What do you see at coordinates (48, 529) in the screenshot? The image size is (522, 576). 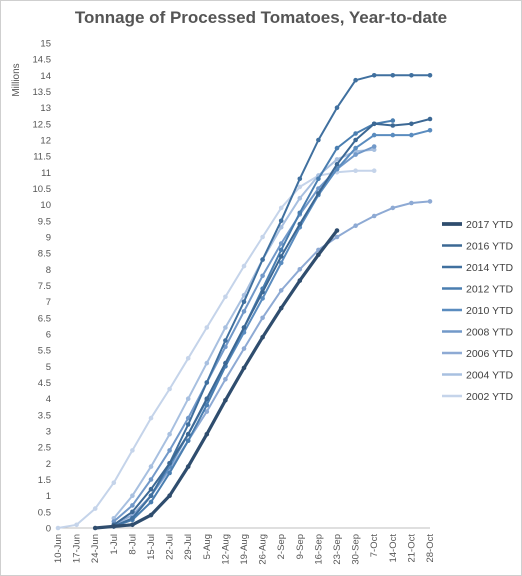 I see `y-tick-label: 0` at bounding box center [48, 529].